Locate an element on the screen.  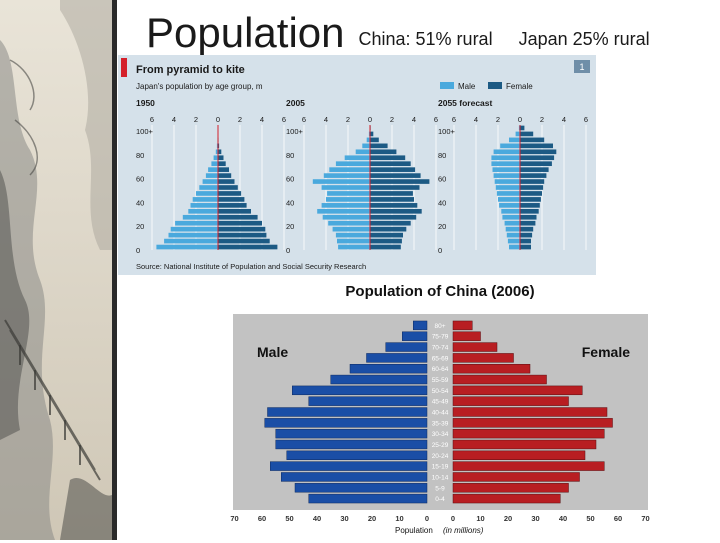
pyramid-title: 1950 is located at coordinates (145, 103).